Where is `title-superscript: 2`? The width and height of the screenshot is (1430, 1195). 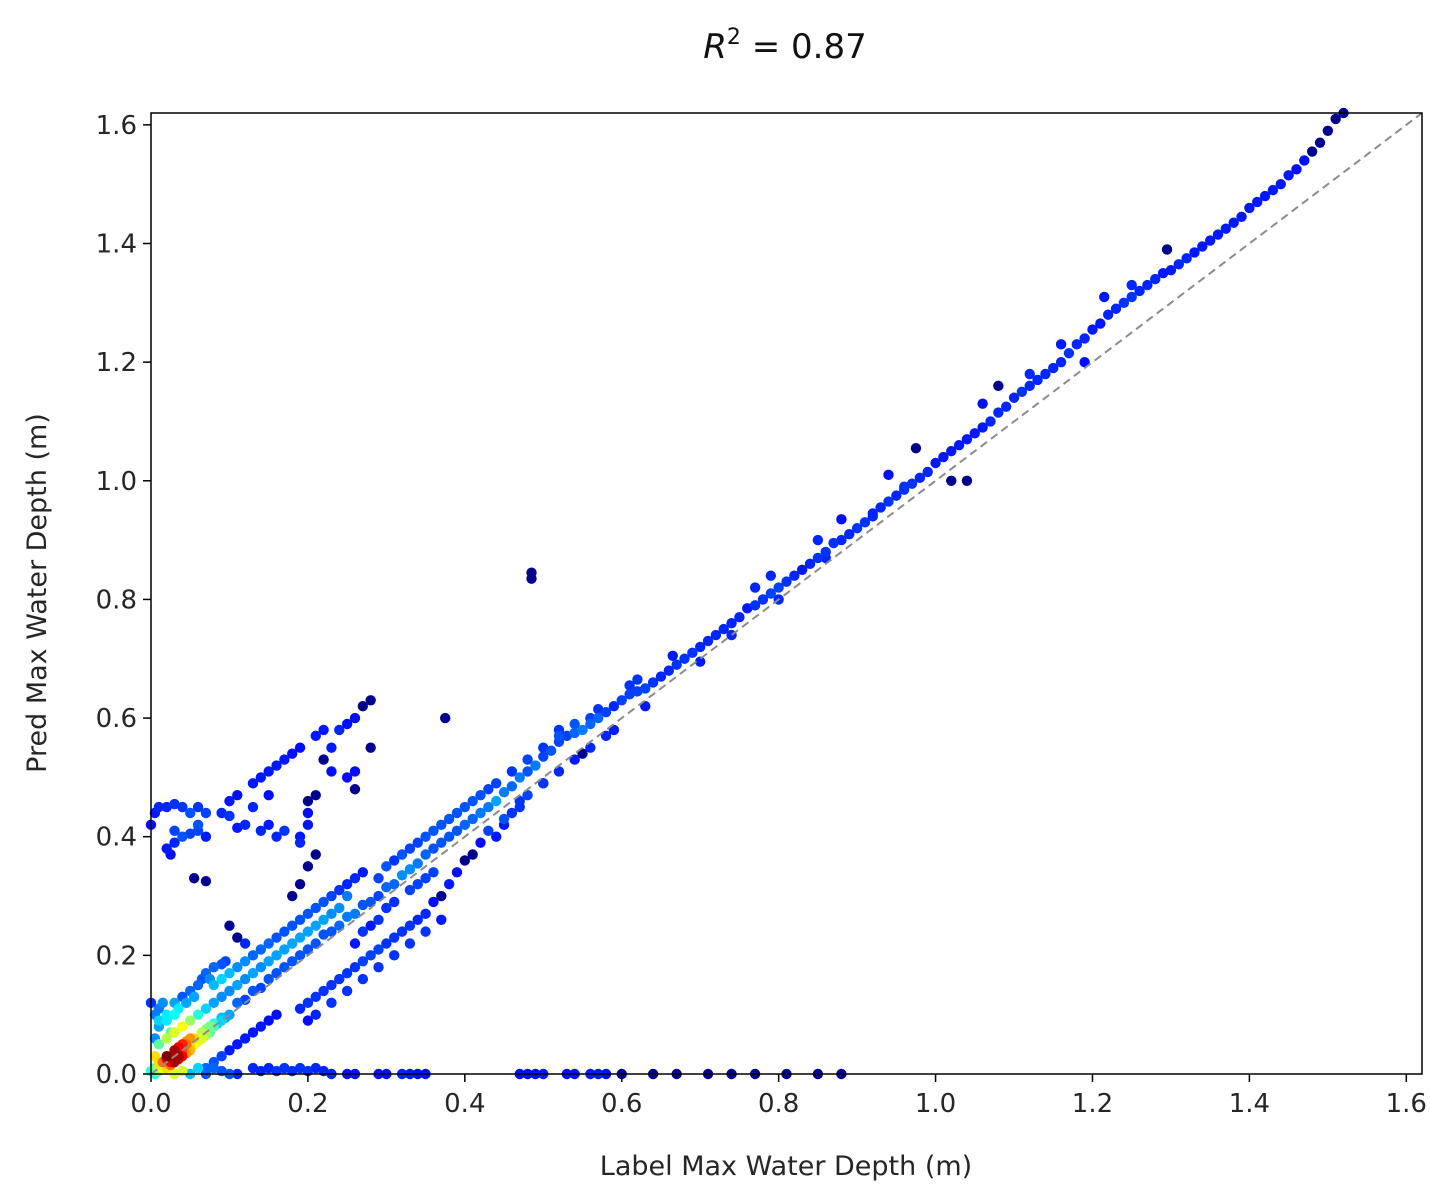
title-superscript: 2 is located at coordinates (734, 37).